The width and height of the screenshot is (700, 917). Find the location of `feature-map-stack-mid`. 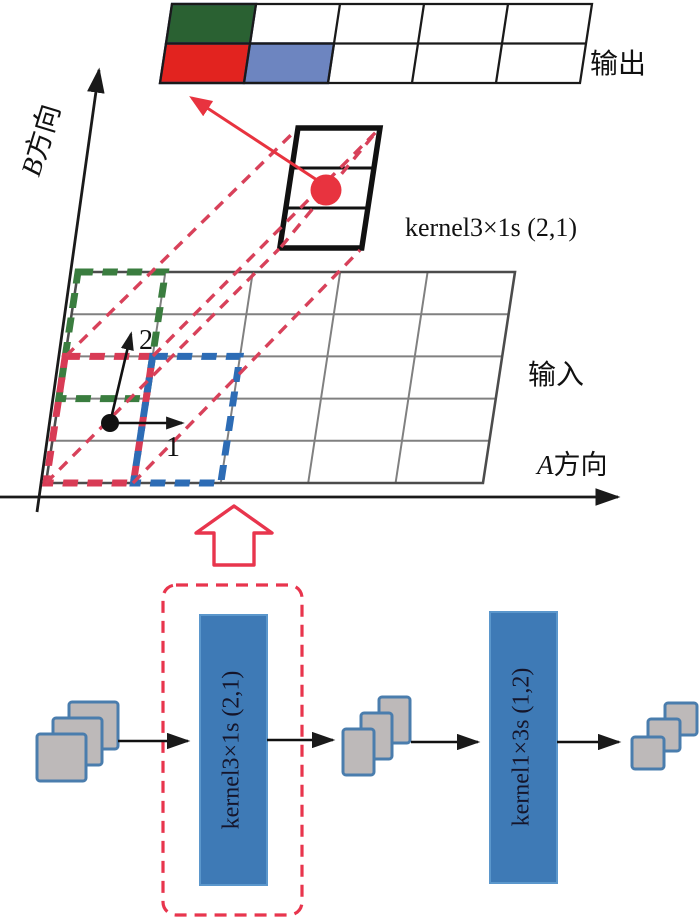

feature-map-stack-mid is located at coordinates (376, 736).